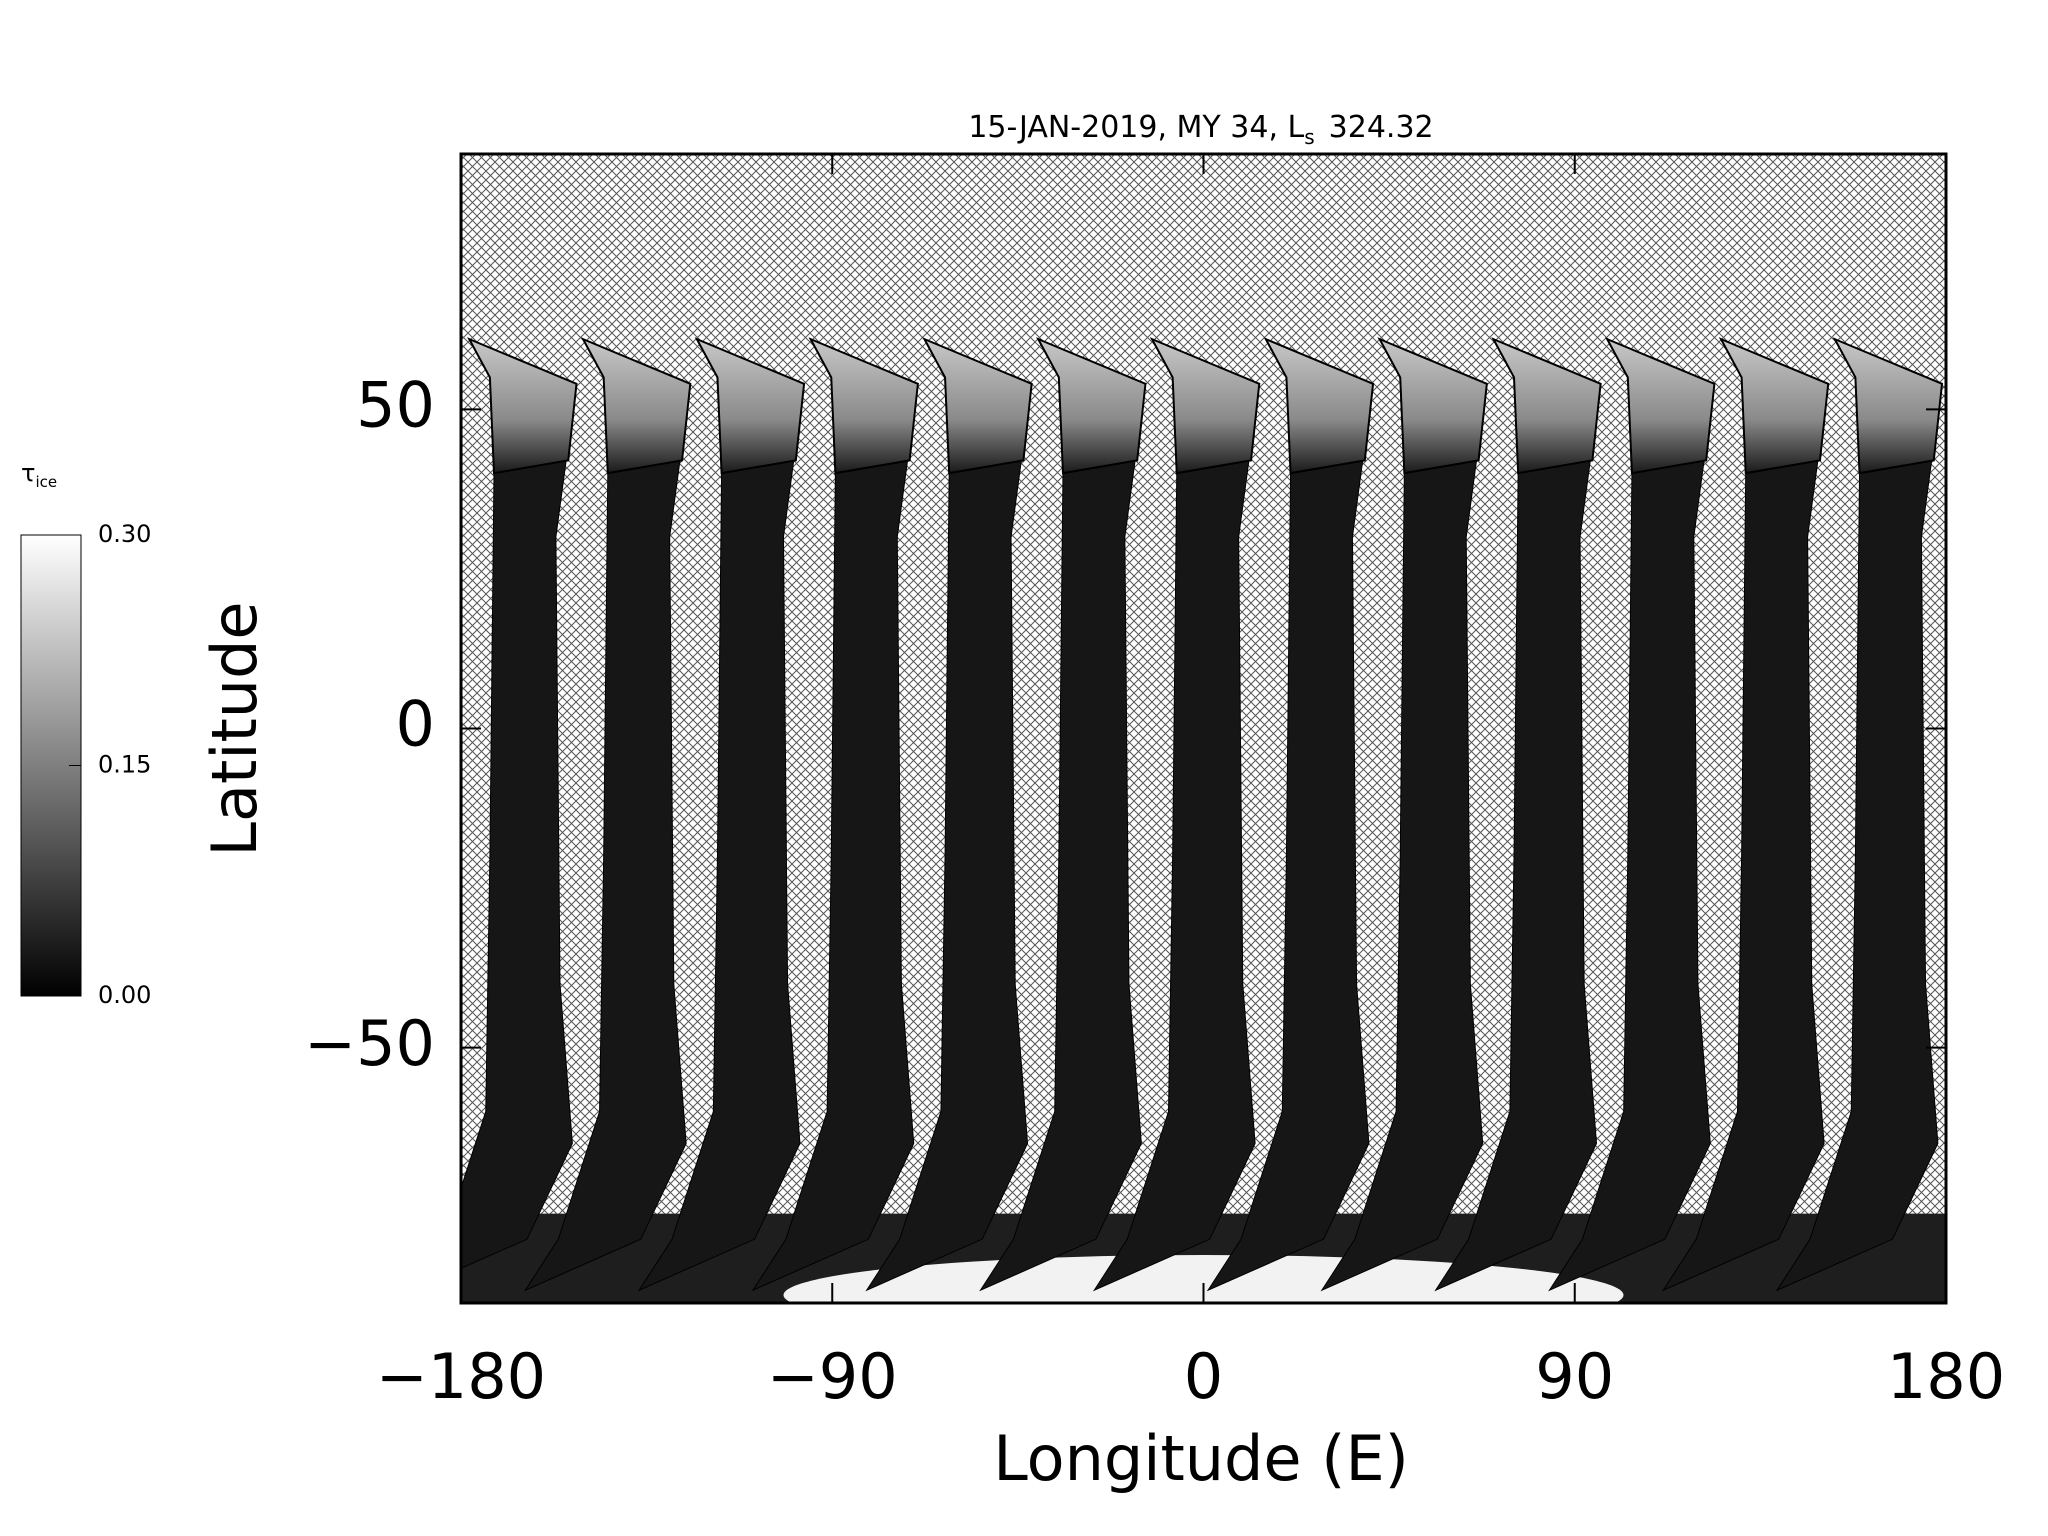  What do you see at coordinates (461, 1376) in the screenshot?
I see `x-tick-label: −180` at bounding box center [461, 1376].